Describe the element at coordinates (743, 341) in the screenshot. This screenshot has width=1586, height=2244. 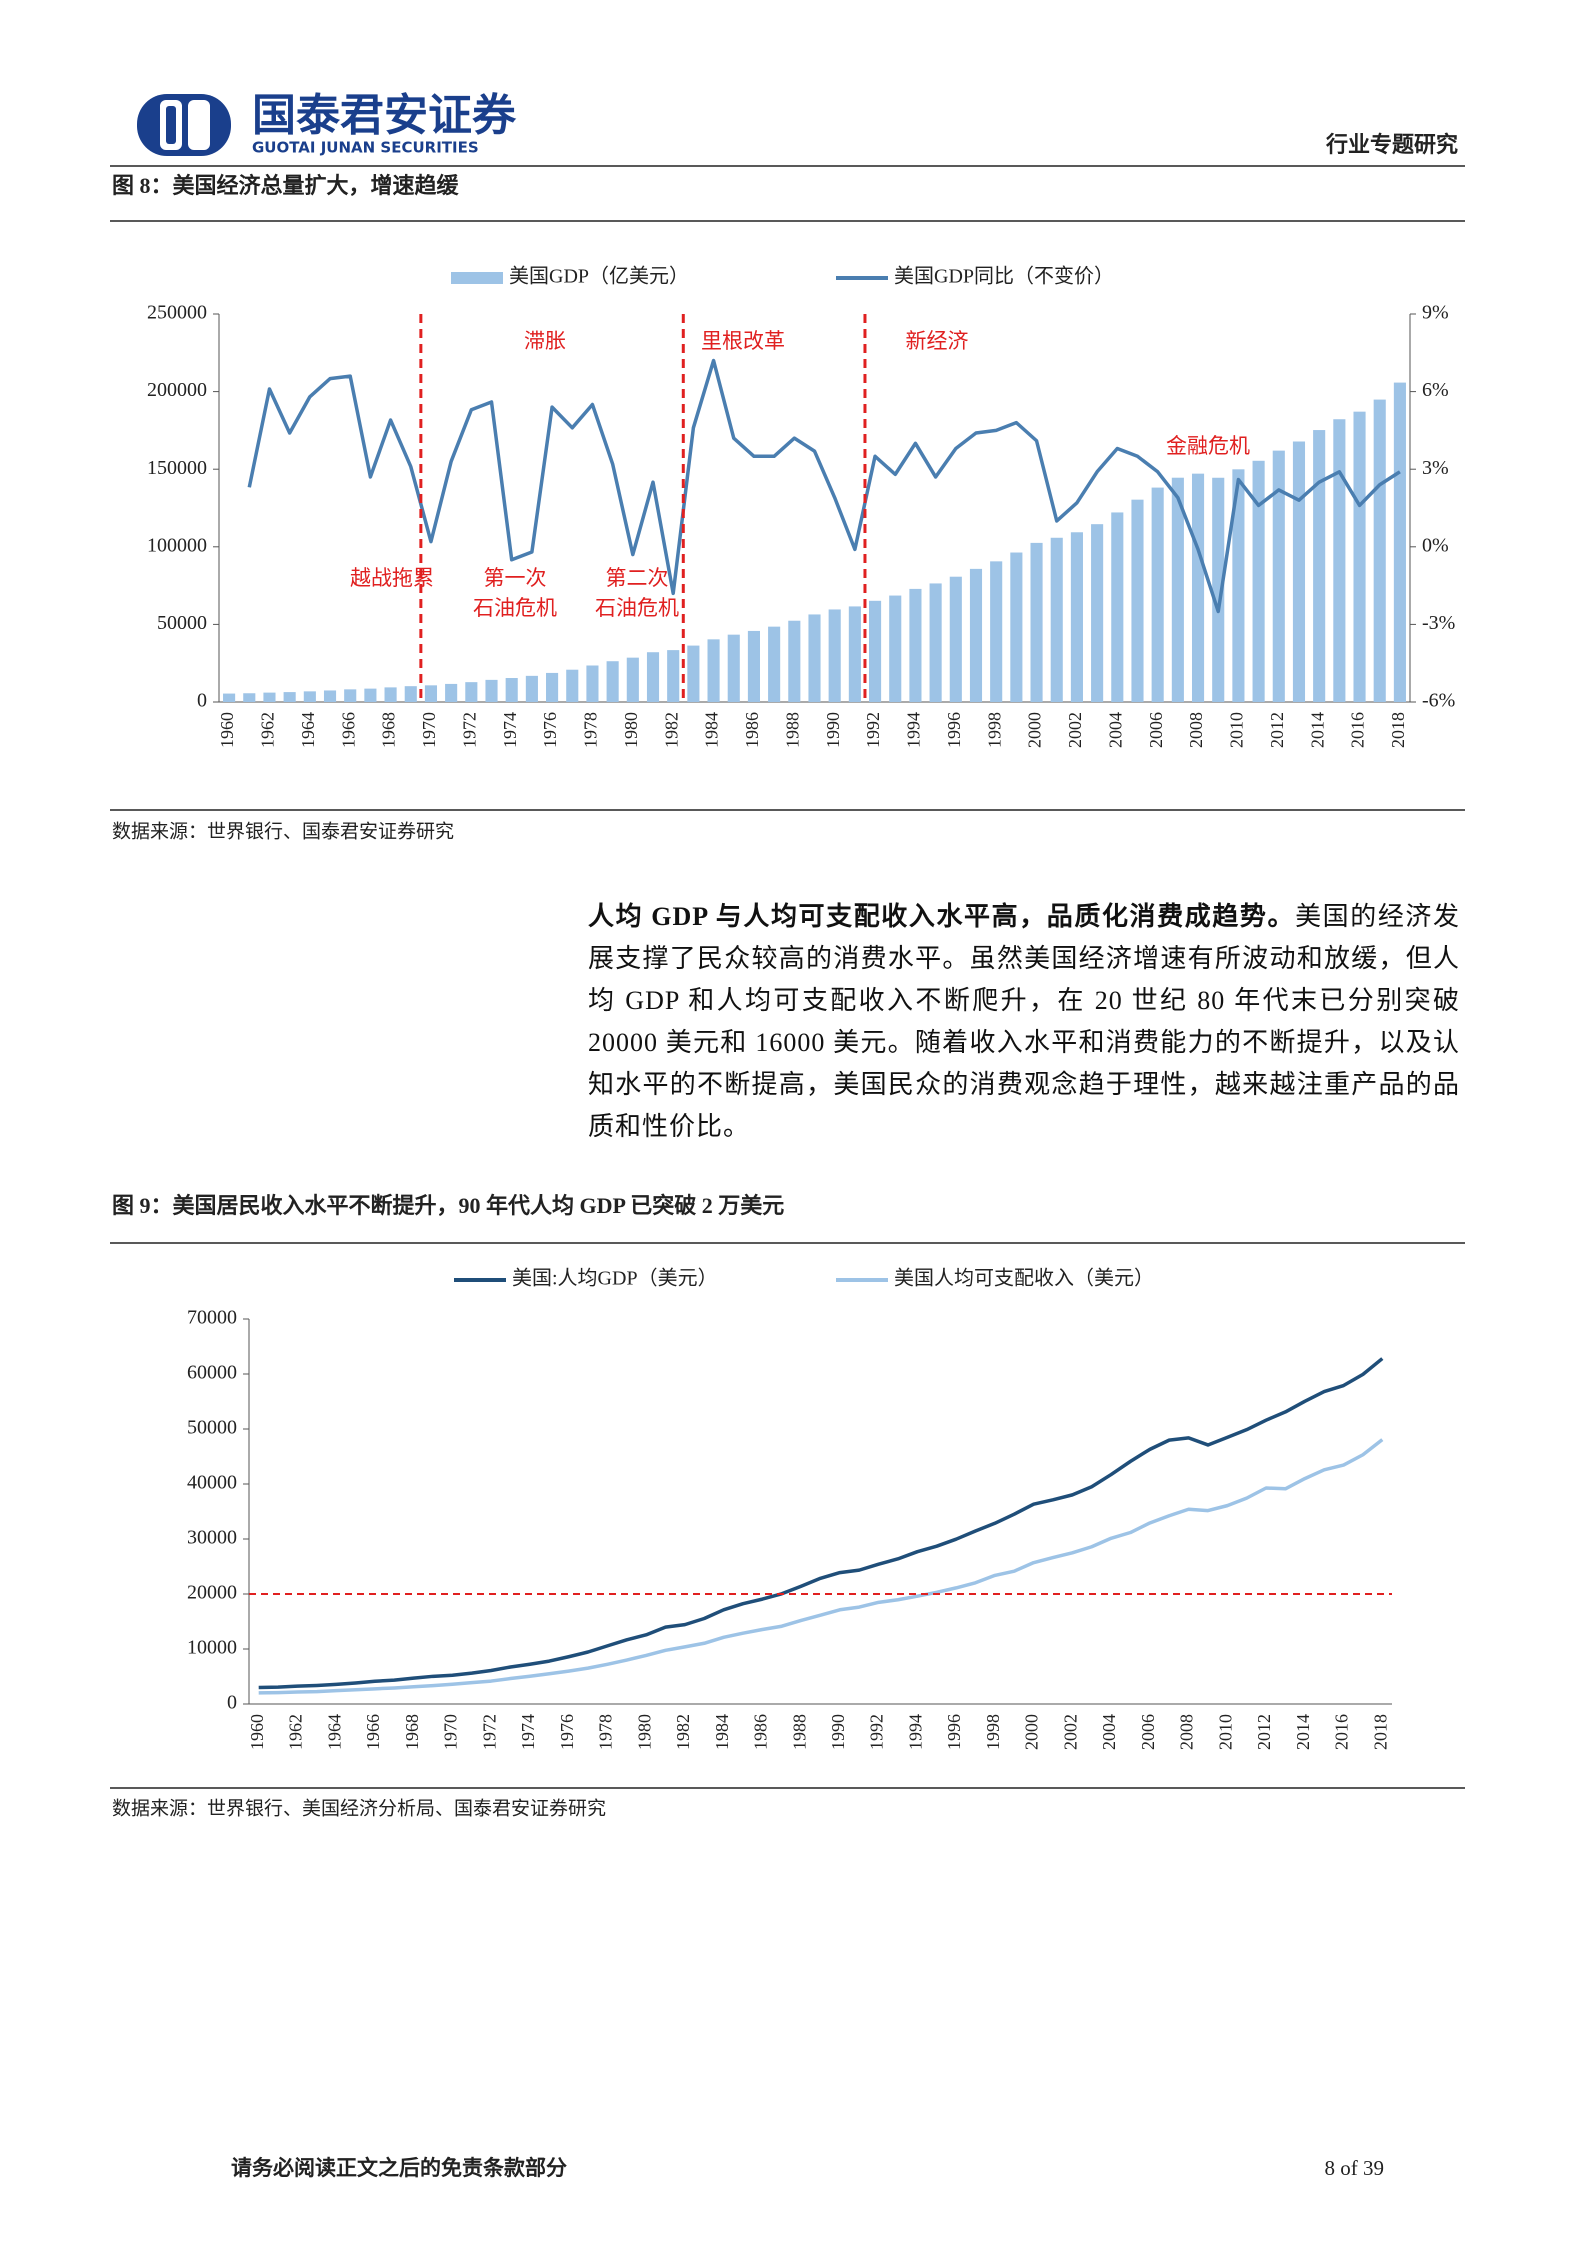
I see `annotation: 里根改革` at that location.